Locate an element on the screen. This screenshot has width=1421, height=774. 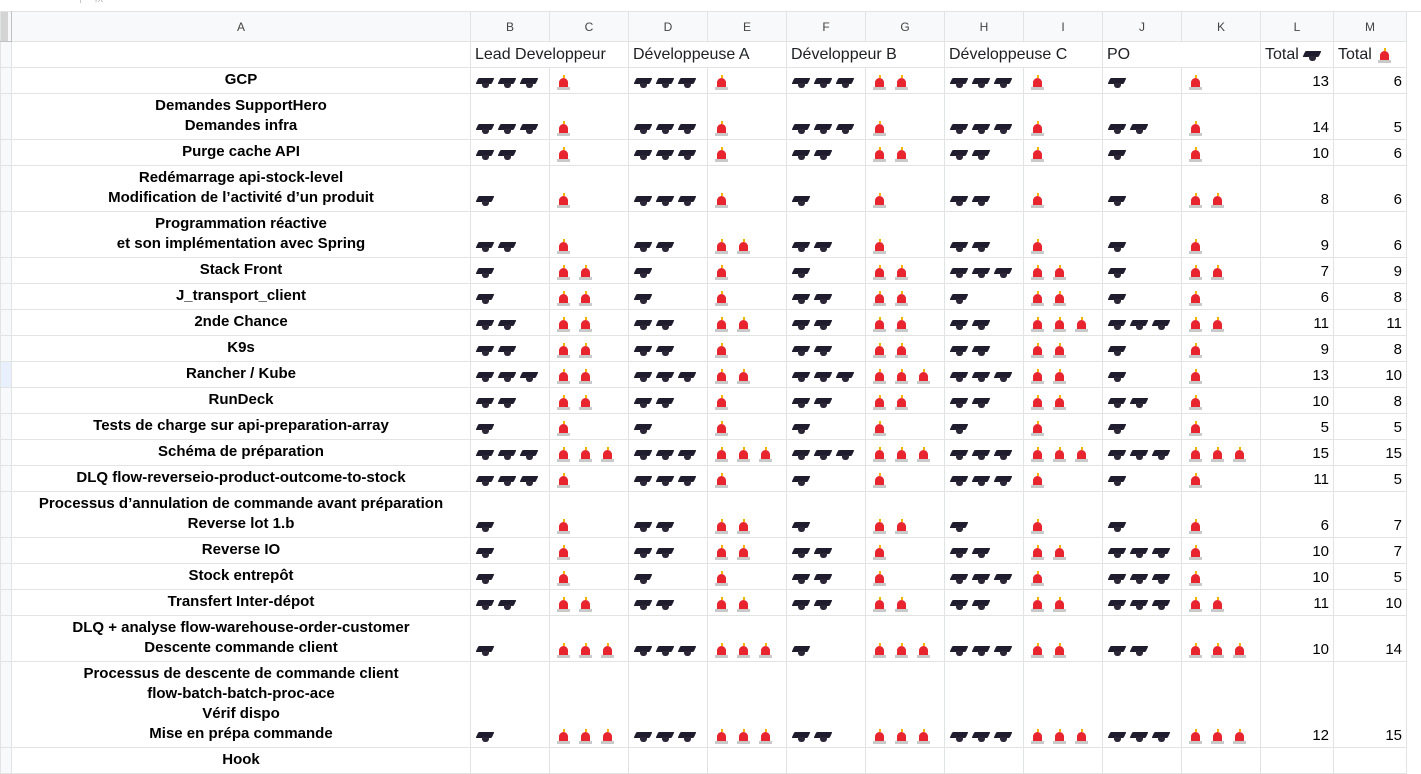
total-alarm-cell: 7 is located at coordinates (1370, 514).